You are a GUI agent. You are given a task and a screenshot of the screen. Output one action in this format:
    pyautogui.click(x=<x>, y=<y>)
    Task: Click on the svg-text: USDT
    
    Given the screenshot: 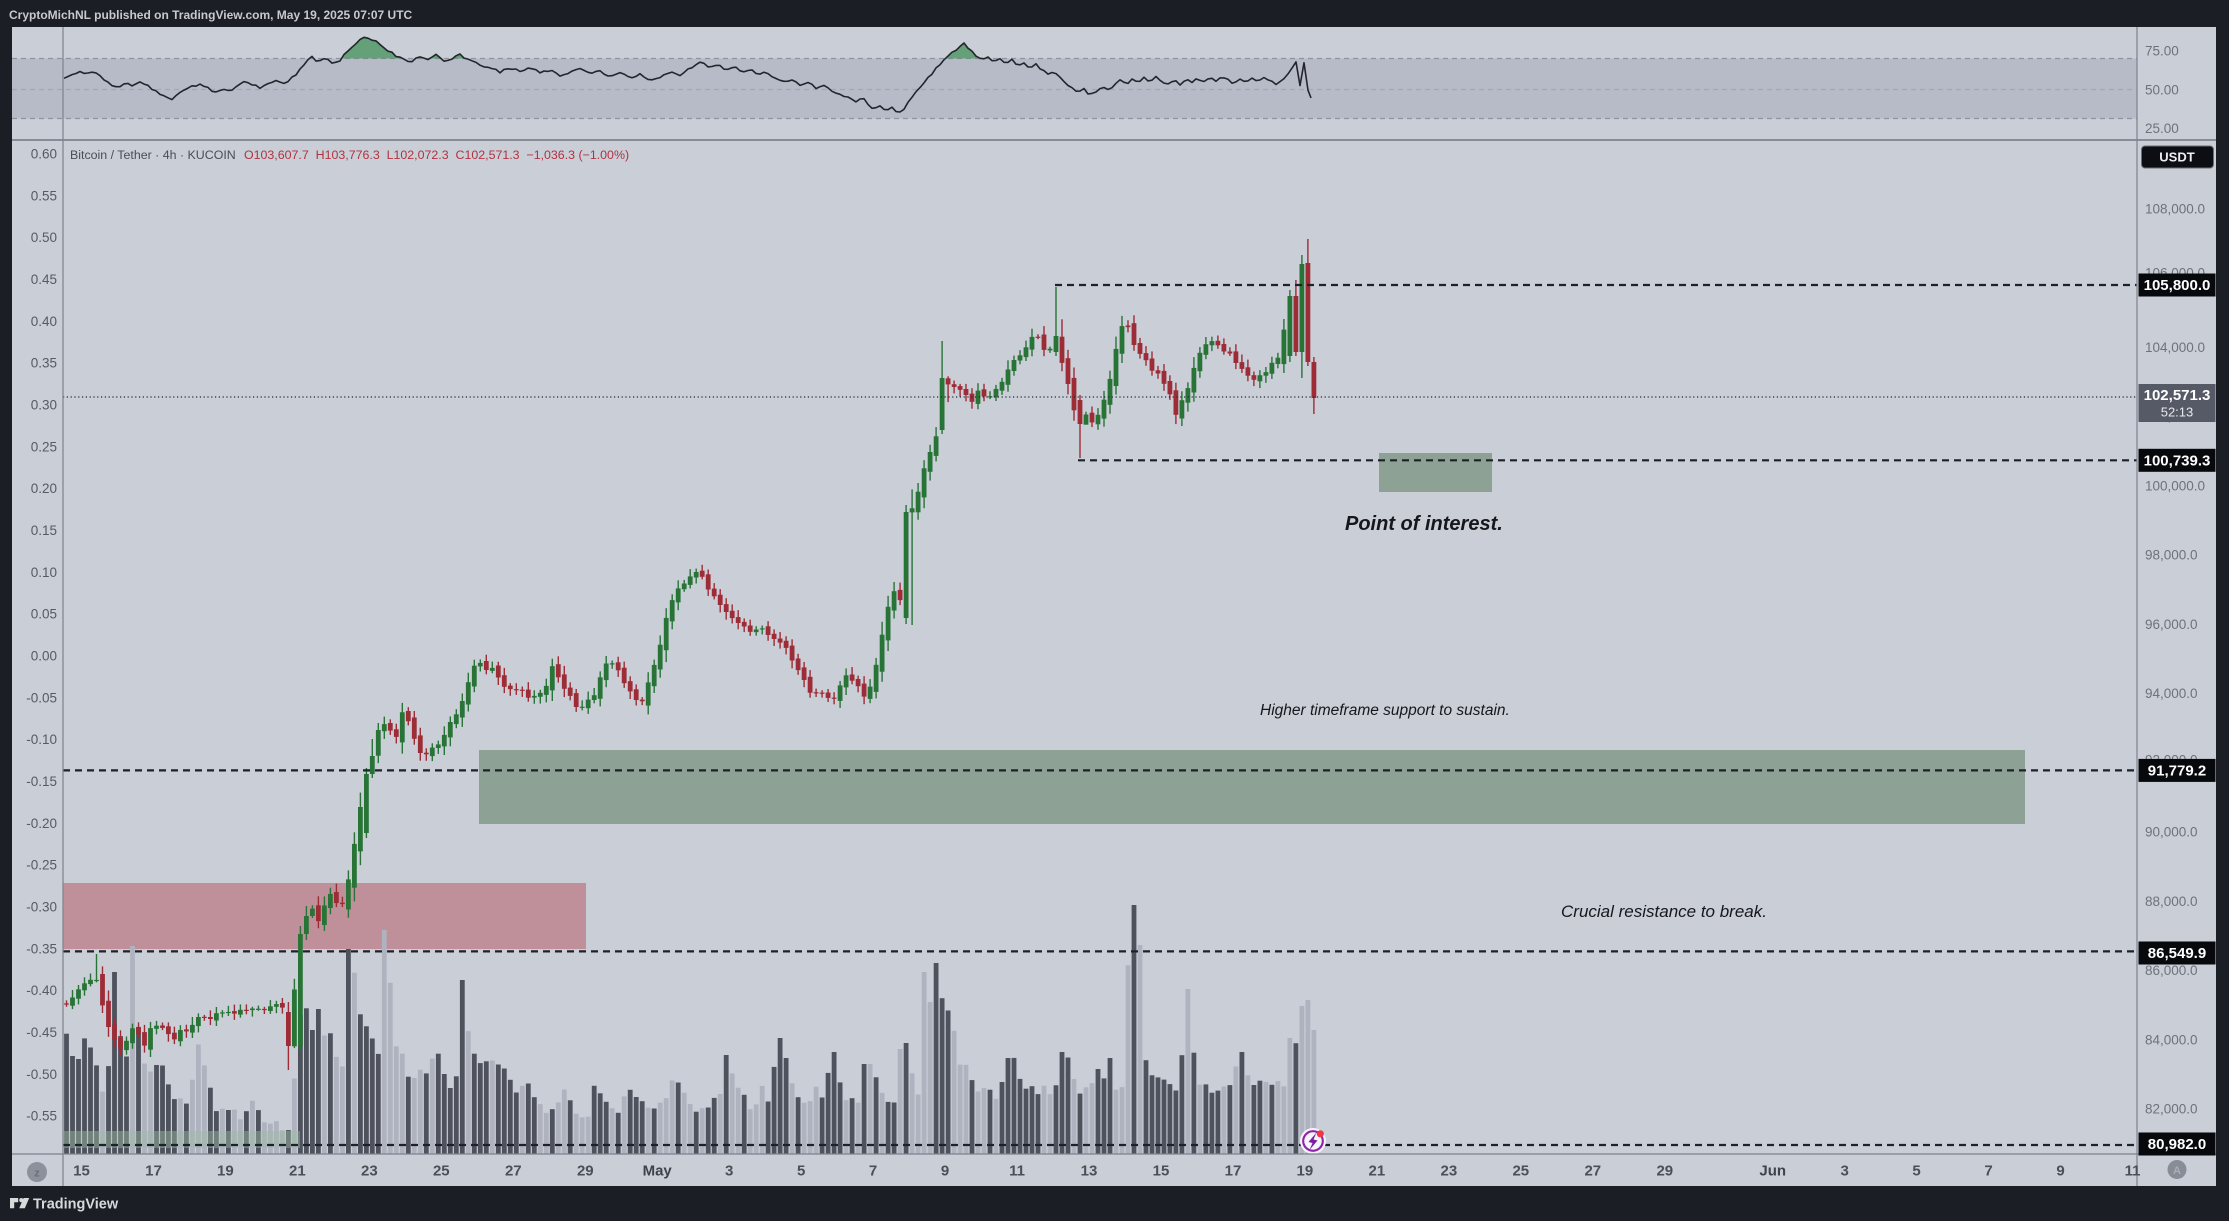 What is the action you would take?
    pyautogui.click(x=2176, y=157)
    